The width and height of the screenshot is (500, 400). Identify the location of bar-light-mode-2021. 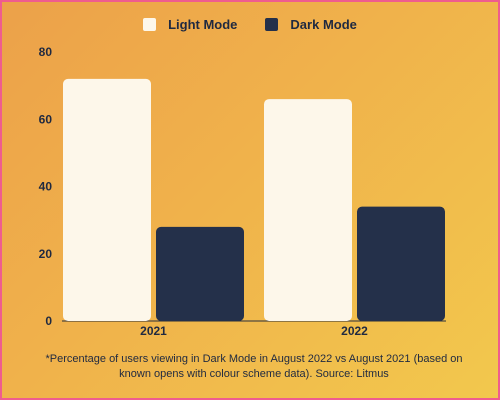
(107, 200).